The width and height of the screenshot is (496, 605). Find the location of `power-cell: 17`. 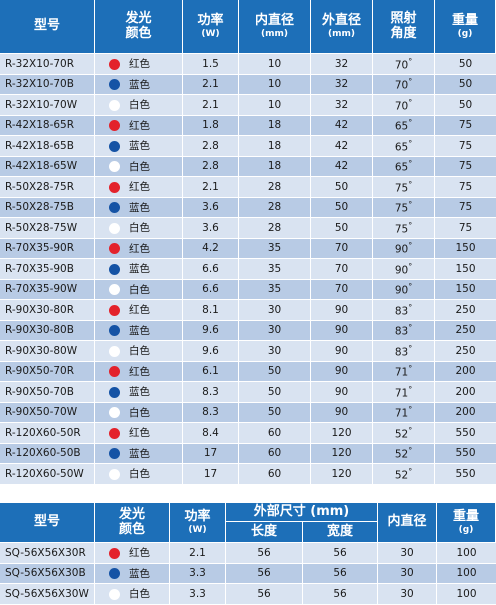

power-cell: 17 is located at coordinates (211, 452).